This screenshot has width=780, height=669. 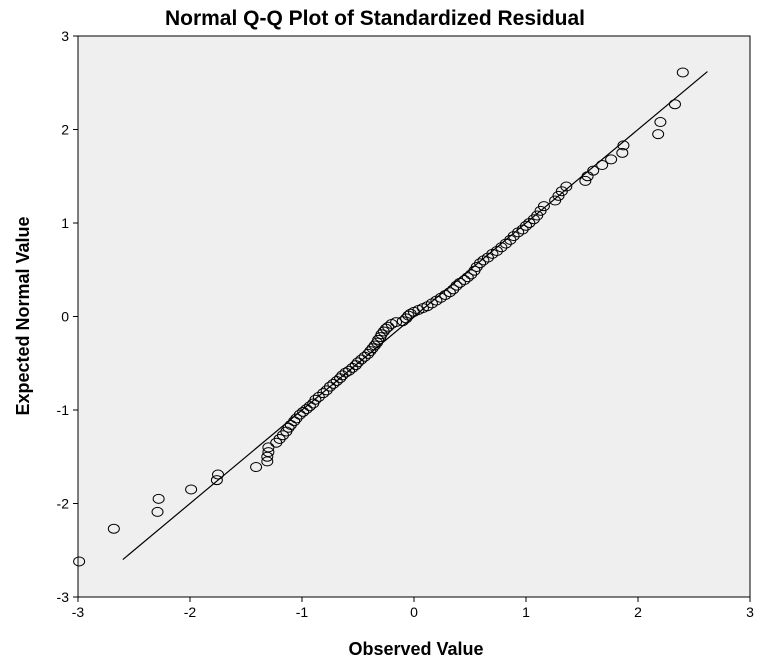 What do you see at coordinates (375, 18) in the screenshot?
I see `chart-title: Normal Q-Q Plot of Standardized Residual` at bounding box center [375, 18].